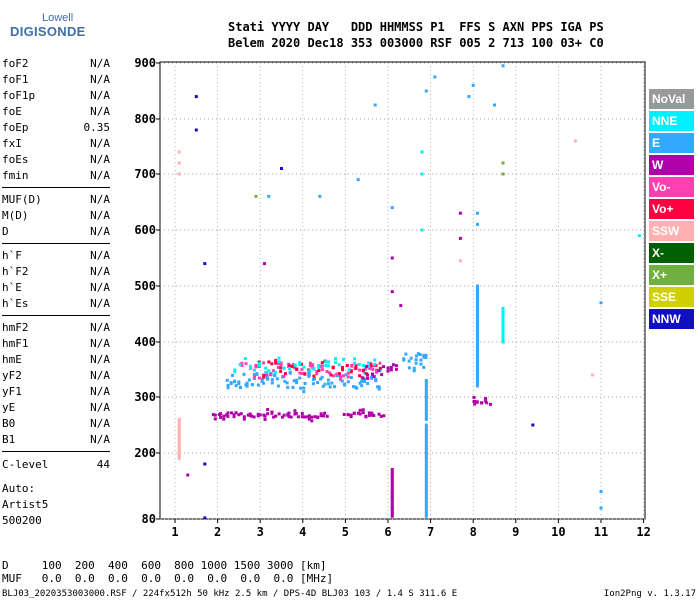  Describe the element at coordinates (97, 127) in the screenshot. I see `param-value: 0.35` at that location.